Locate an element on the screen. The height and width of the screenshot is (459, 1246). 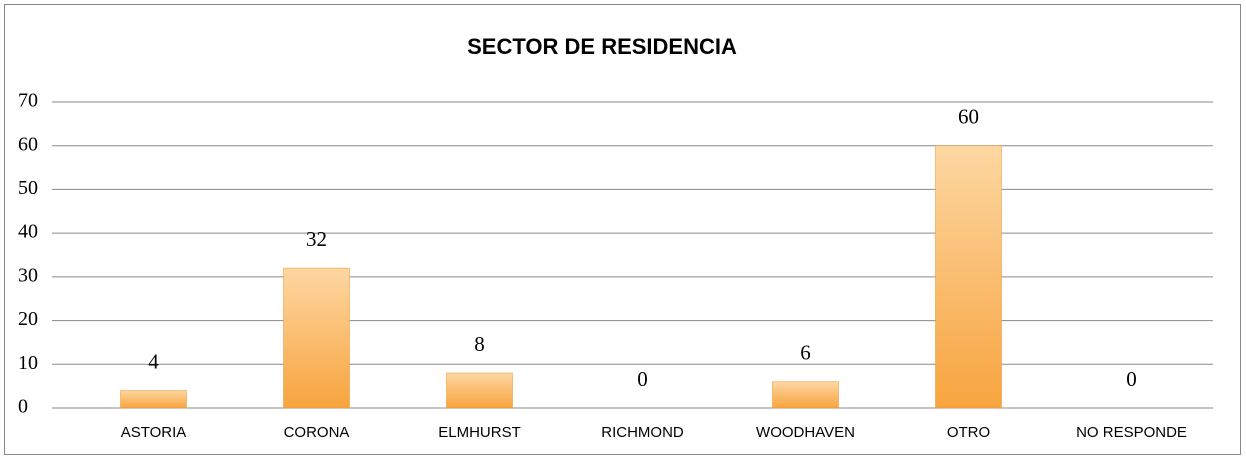
x-tick-label: NO RESPONDE is located at coordinates (1131, 432).